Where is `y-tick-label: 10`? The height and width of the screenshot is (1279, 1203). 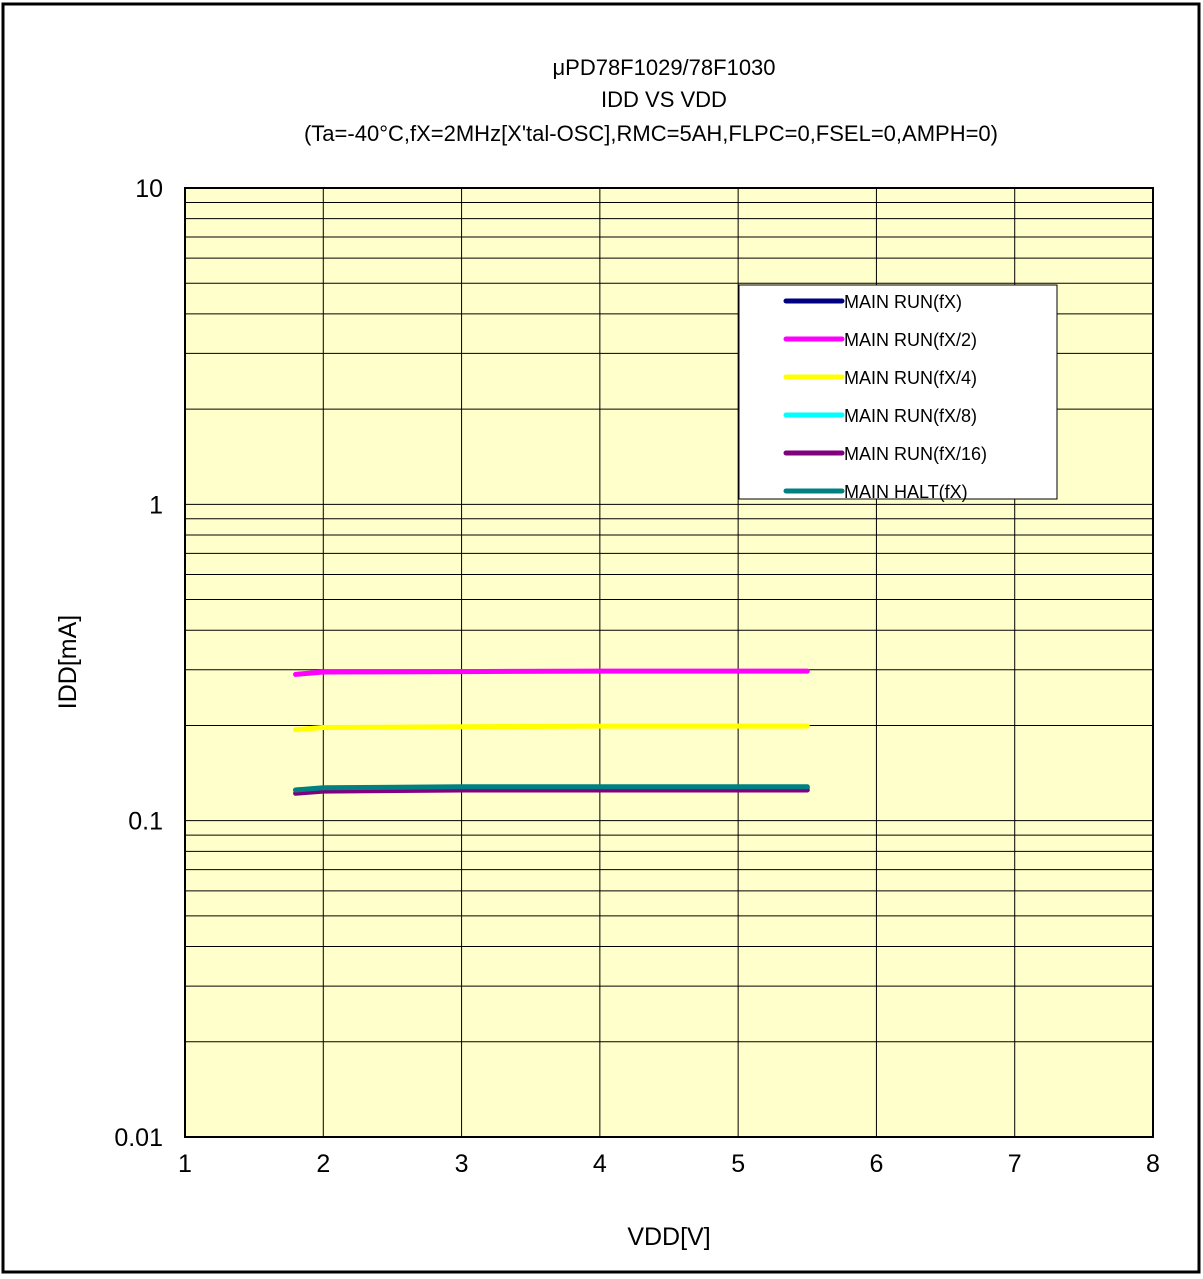 y-tick-label: 10 is located at coordinates (149, 189).